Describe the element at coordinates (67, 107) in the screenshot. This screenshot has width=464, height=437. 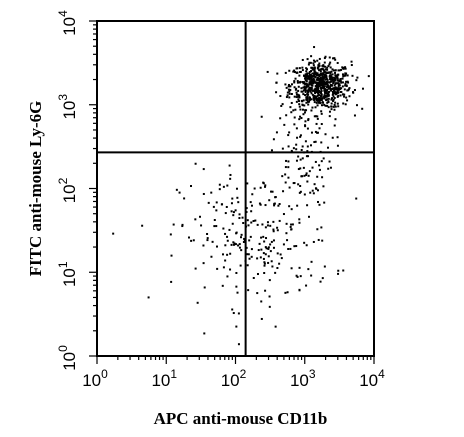
I see `svg-text: 10³` at that location.